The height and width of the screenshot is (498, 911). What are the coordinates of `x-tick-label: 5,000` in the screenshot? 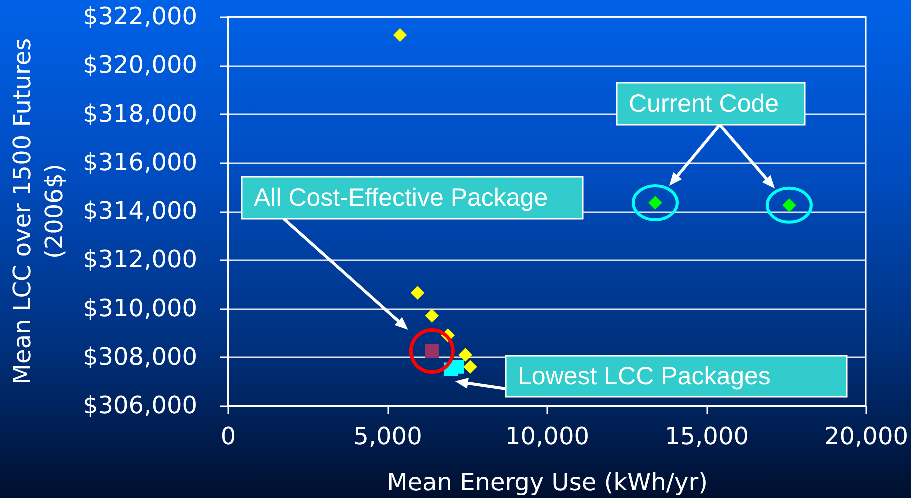 It's located at (388, 436).